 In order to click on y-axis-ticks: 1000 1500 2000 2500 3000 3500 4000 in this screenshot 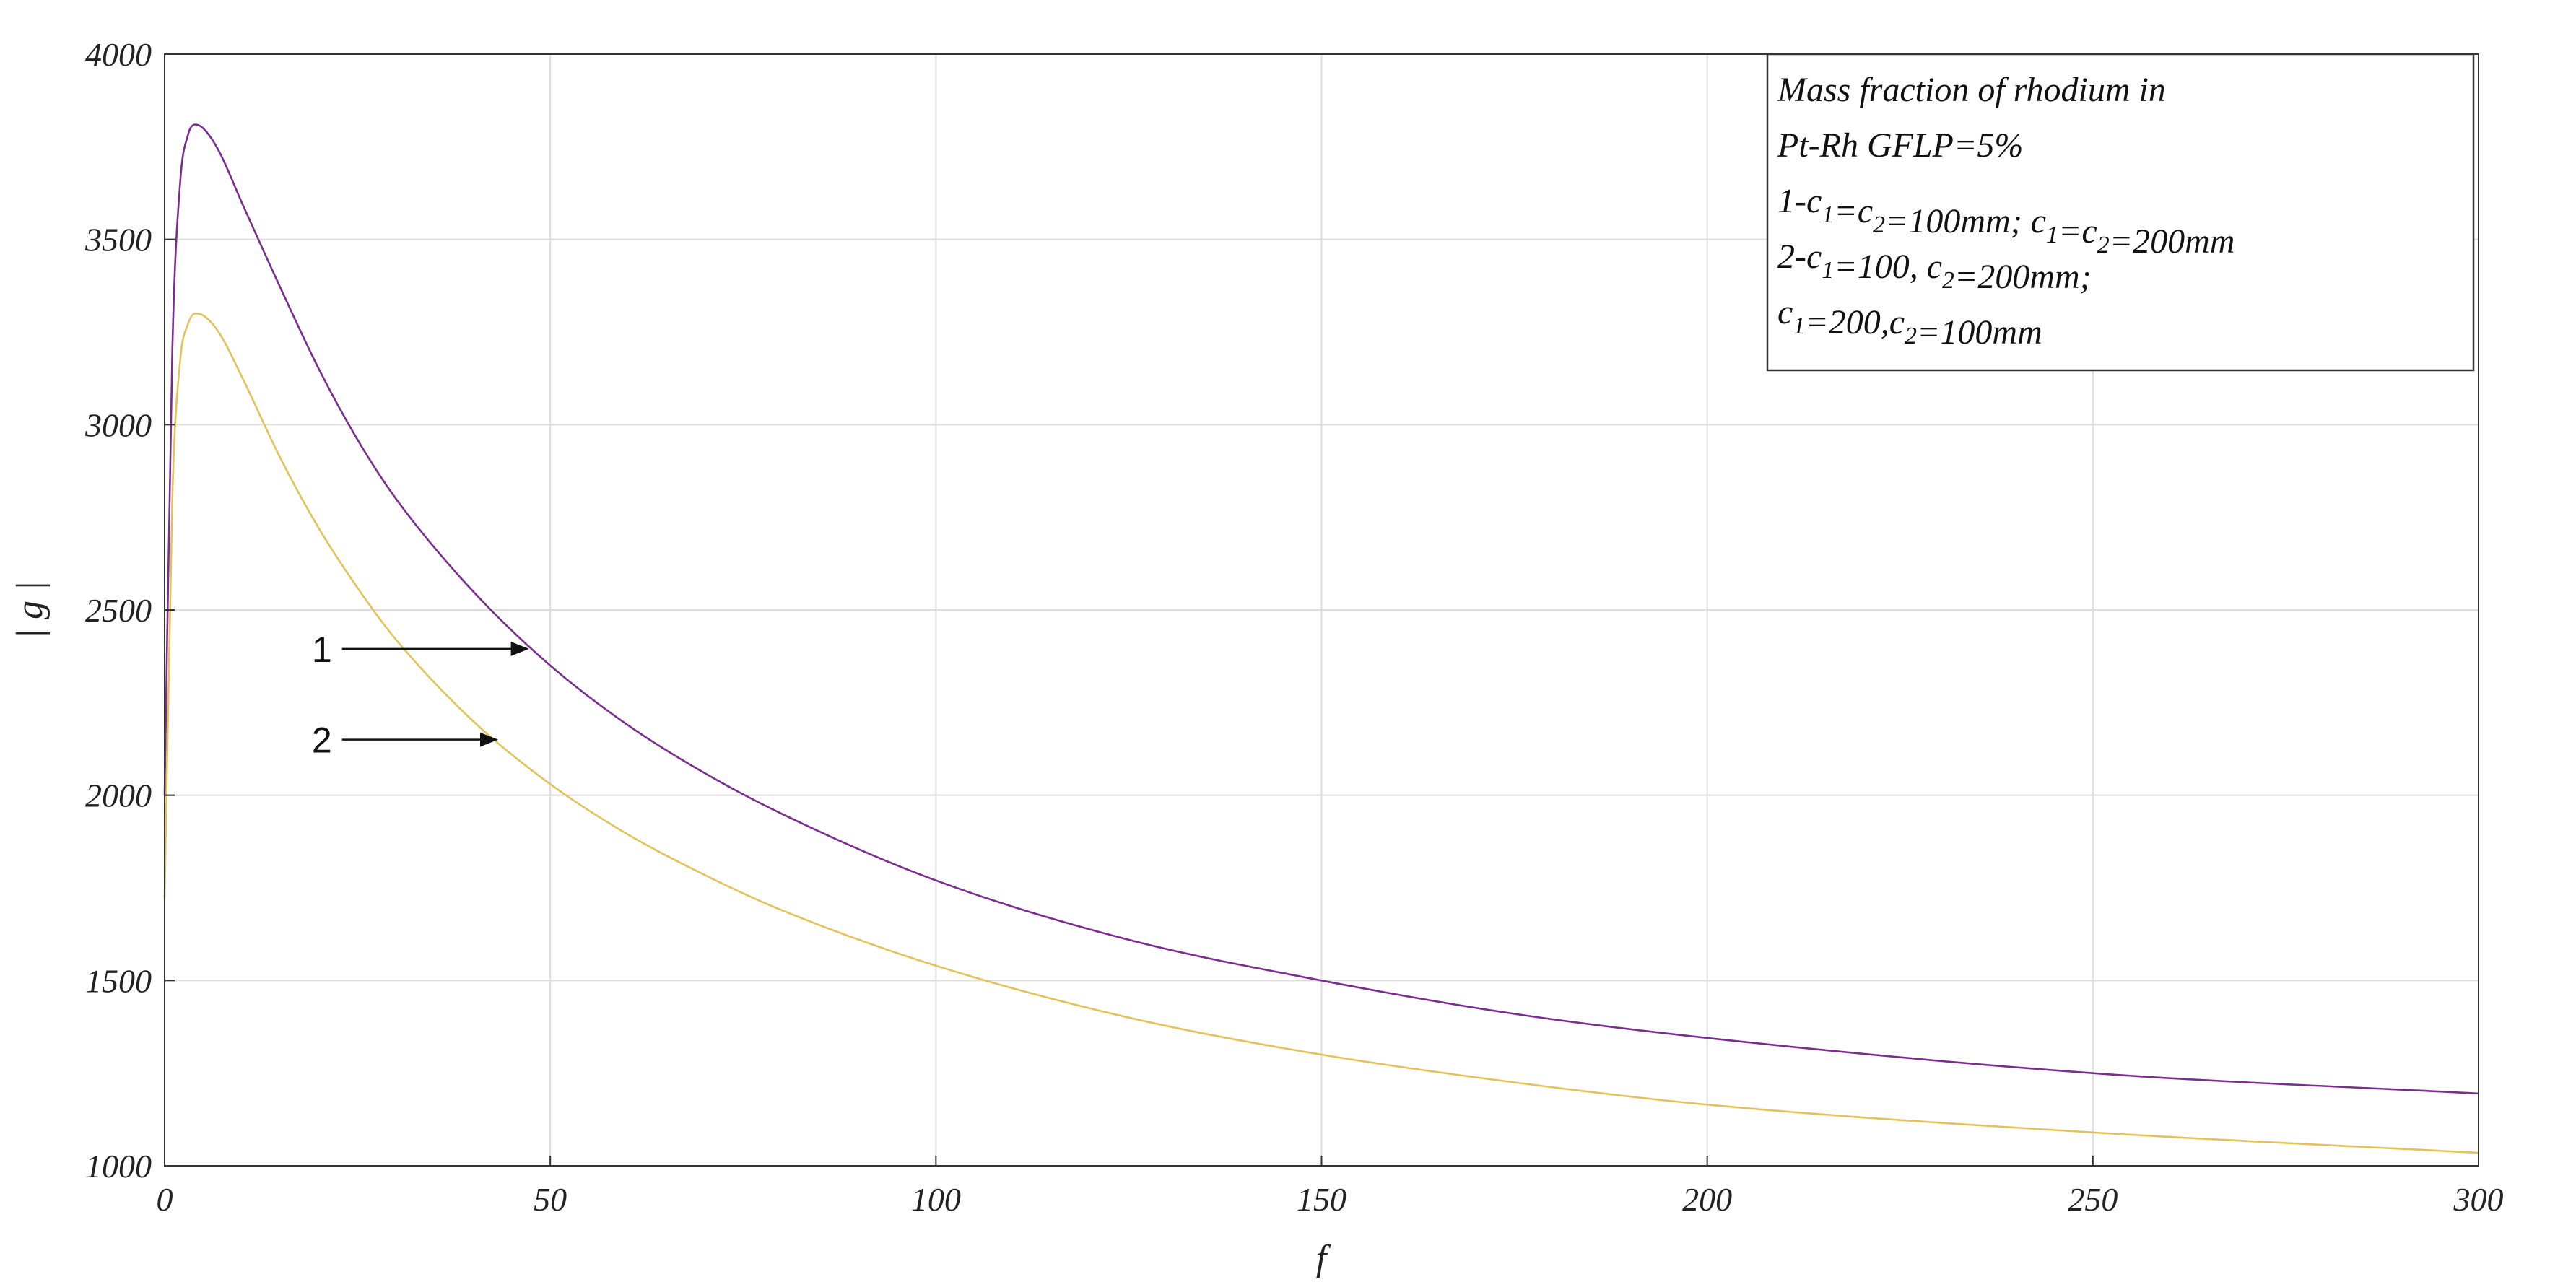, I will do `click(129, 610)`.